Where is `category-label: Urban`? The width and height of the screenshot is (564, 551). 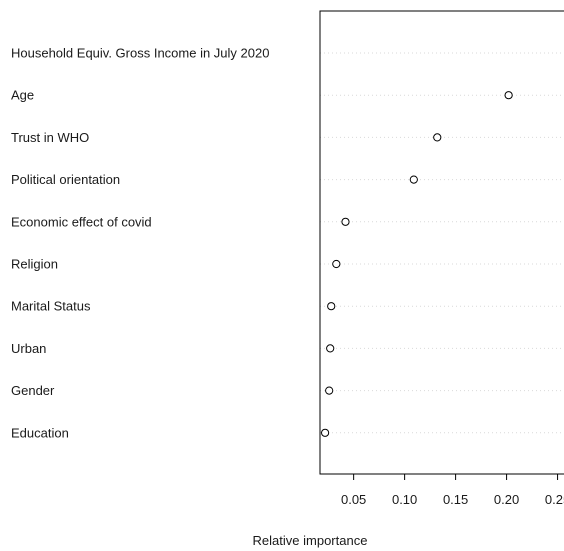 category-label: Urban is located at coordinates (28, 348).